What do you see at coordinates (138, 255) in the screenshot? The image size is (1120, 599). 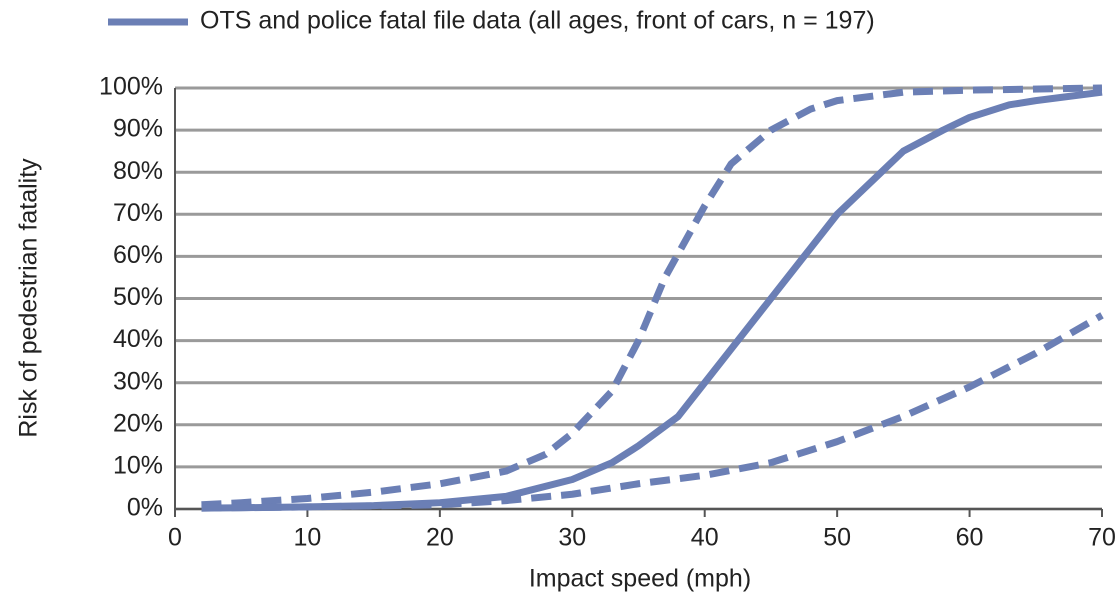 I see `y-tick-label: 60%` at bounding box center [138, 255].